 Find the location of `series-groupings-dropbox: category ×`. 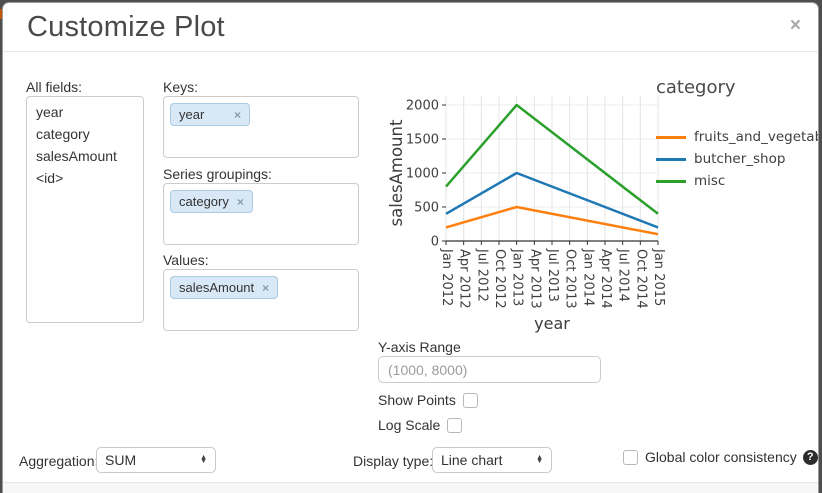

series-groupings-dropbox: category × is located at coordinates (261, 214).